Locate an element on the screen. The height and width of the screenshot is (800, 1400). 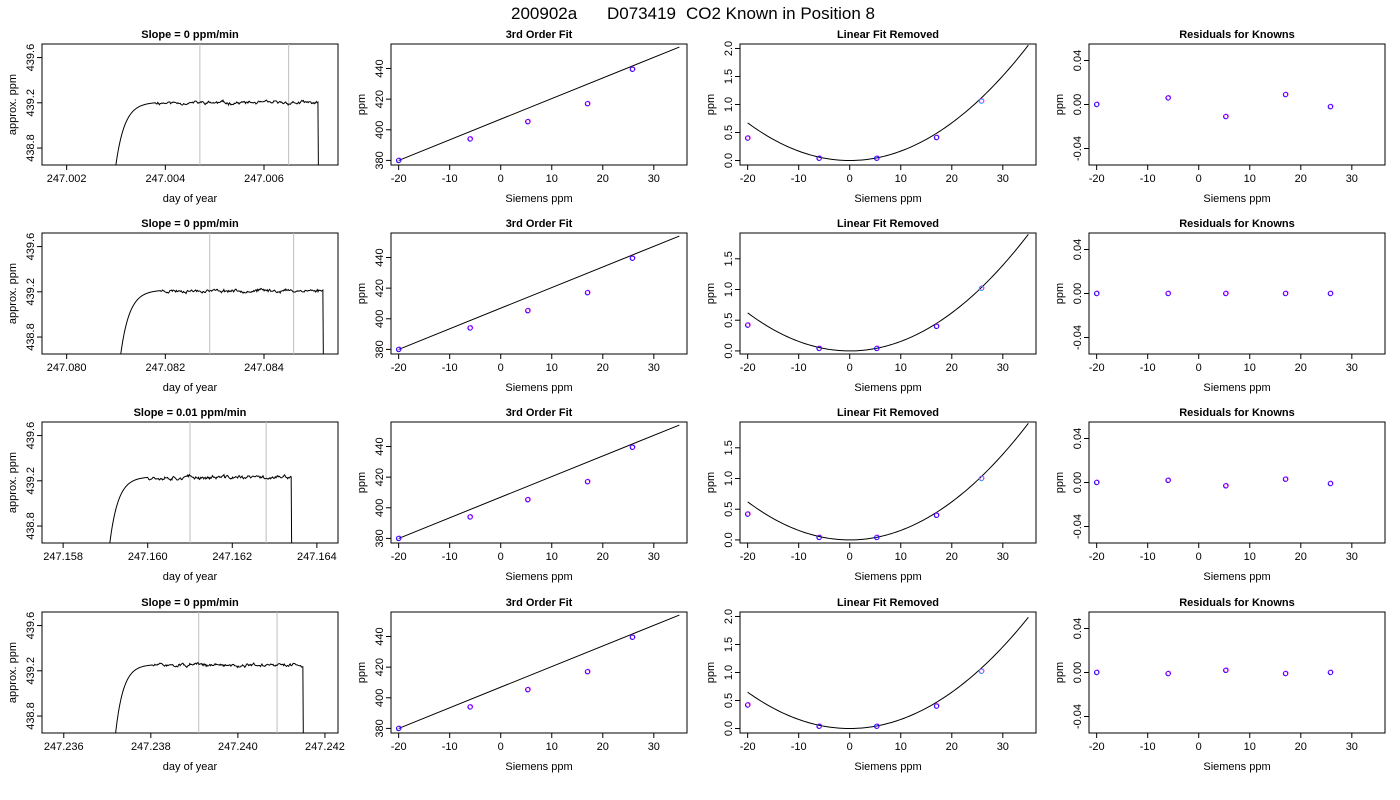
y-tick-label: 380 is located at coordinates (380, 728).